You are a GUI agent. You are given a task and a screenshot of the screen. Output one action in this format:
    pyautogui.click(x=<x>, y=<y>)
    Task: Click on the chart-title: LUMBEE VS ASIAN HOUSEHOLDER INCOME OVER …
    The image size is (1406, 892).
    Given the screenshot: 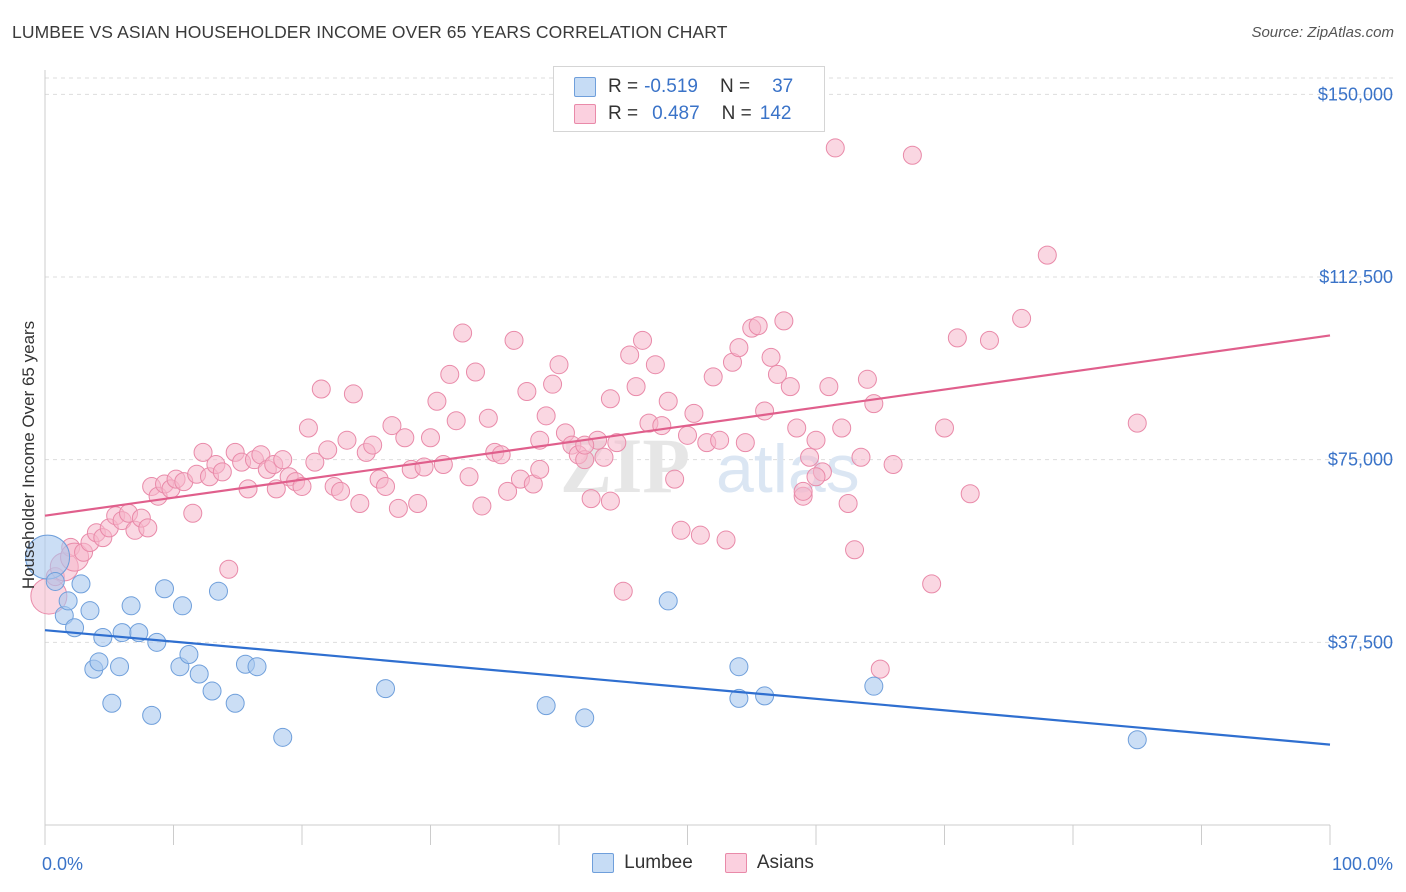 What is the action you would take?
    pyautogui.click(x=370, y=32)
    